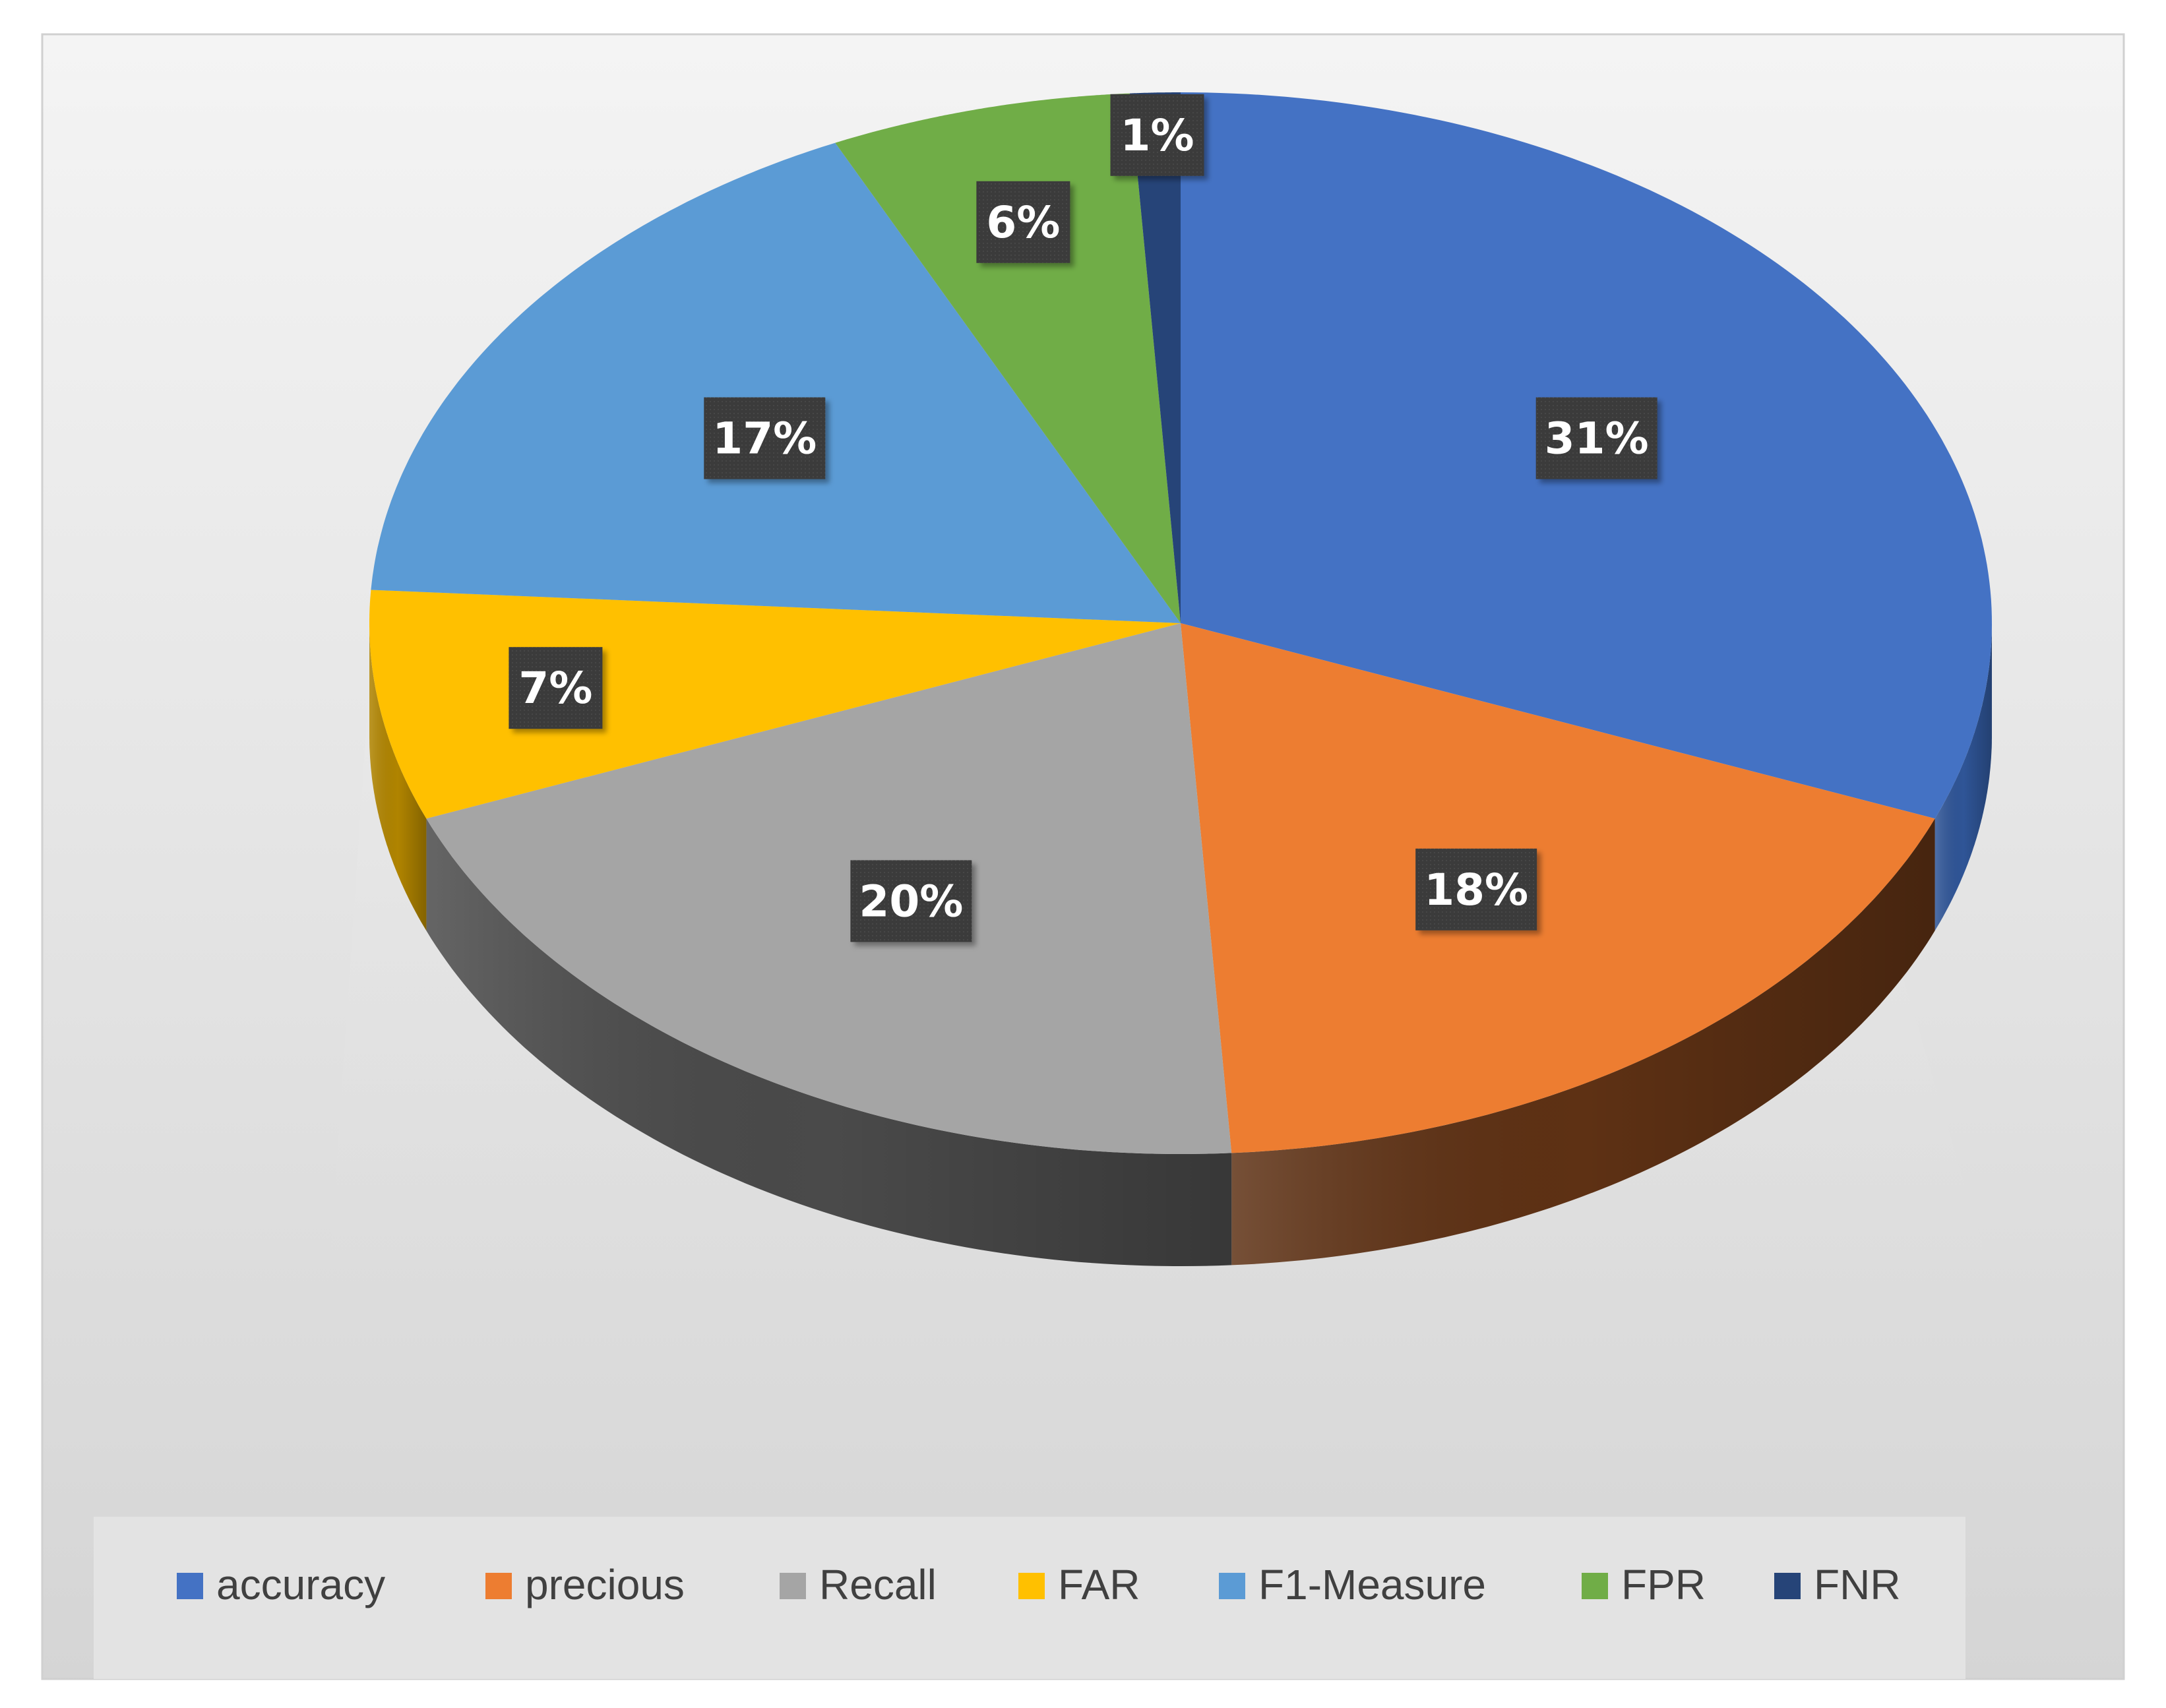 The width and height of the screenshot is (2166, 1708). I want to click on legend-item-fpr: FPR, so click(1644, 1584).